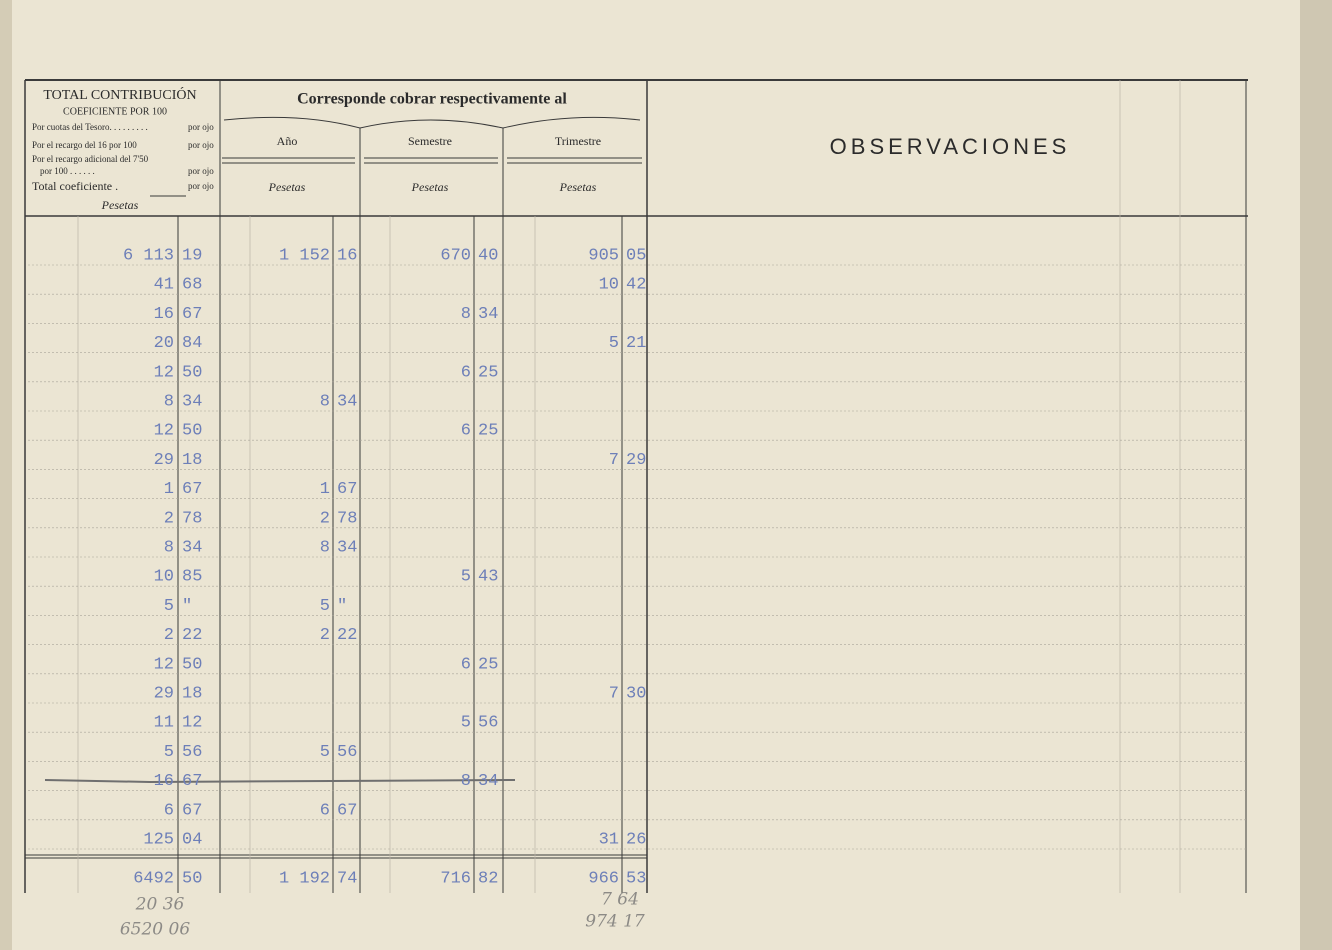 The width and height of the screenshot is (1332, 950). What do you see at coordinates (620, 900) in the screenshot?
I see `handwritten-note: 7 64` at bounding box center [620, 900].